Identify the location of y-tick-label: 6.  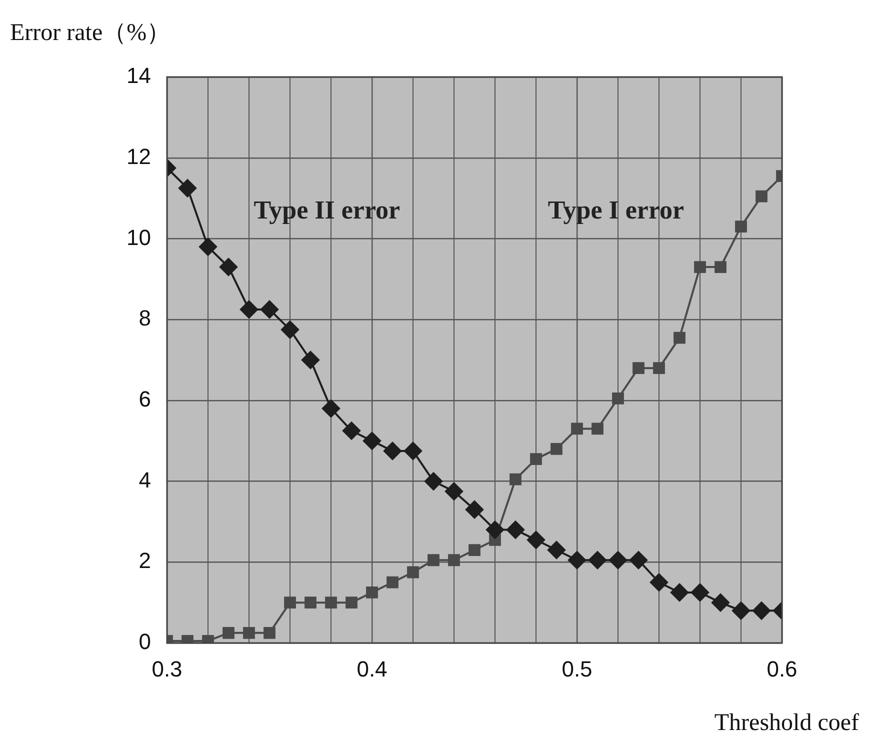
(144, 399).